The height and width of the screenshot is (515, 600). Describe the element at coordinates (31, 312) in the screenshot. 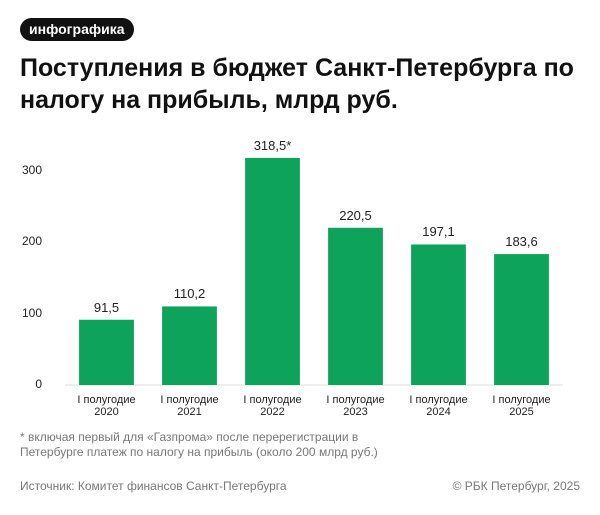

I see `y-tick-label: 100` at that location.